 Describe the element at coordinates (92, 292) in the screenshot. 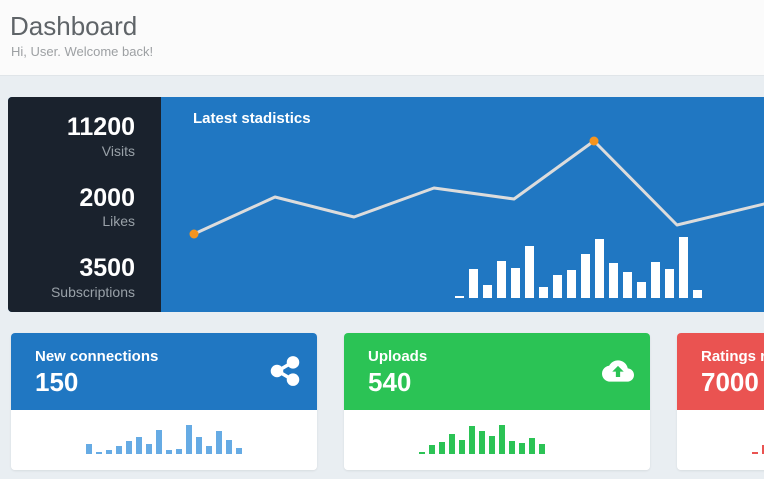

I see `stat-label: Subscriptions` at that location.